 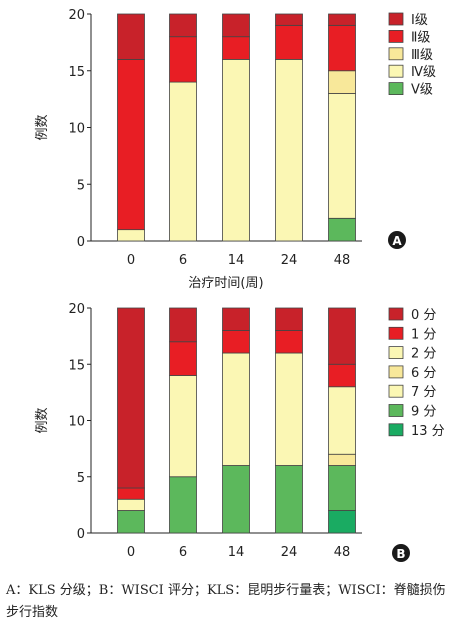 What do you see at coordinates (422, 55) in the screenshot?
I see `legend-label: Ⅲ级` at bounding box center [422, 55].